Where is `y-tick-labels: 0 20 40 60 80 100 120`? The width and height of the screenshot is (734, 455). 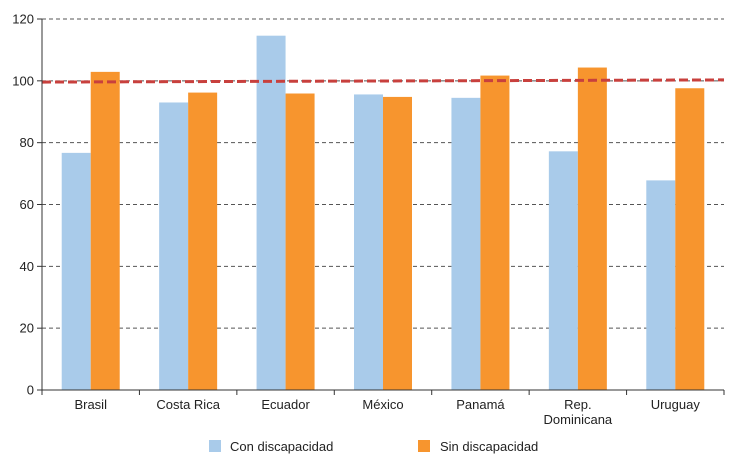
y-tick-labels: 0 20 40 60 80 100 120 is located at coordinates (27, 205).